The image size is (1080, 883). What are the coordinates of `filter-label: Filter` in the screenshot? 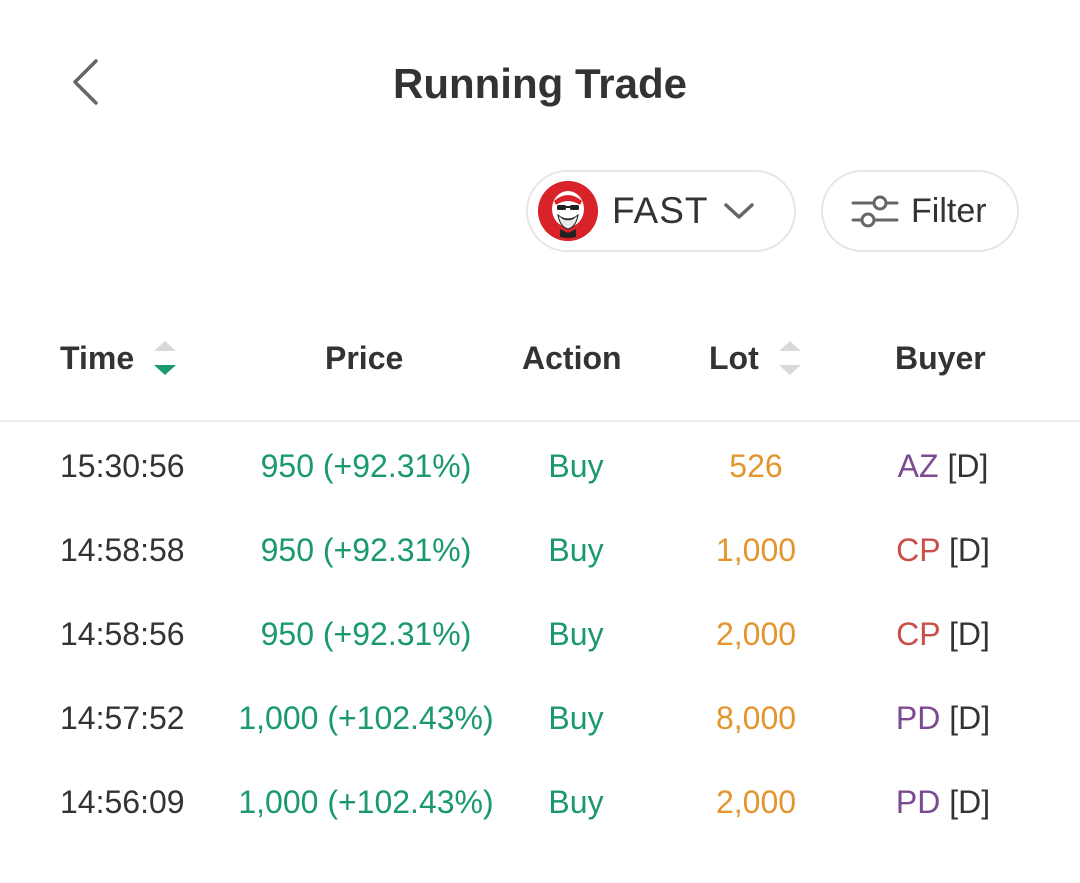 It's located at (949, 210).